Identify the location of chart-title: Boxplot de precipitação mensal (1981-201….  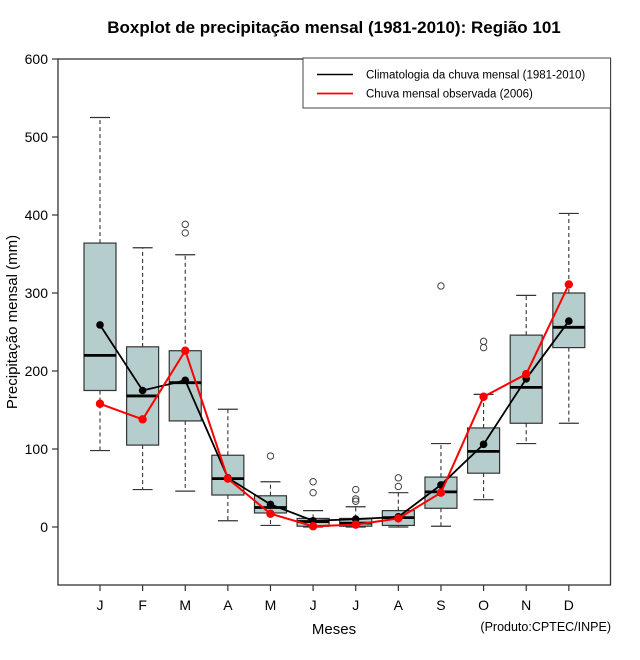
(334, 27).